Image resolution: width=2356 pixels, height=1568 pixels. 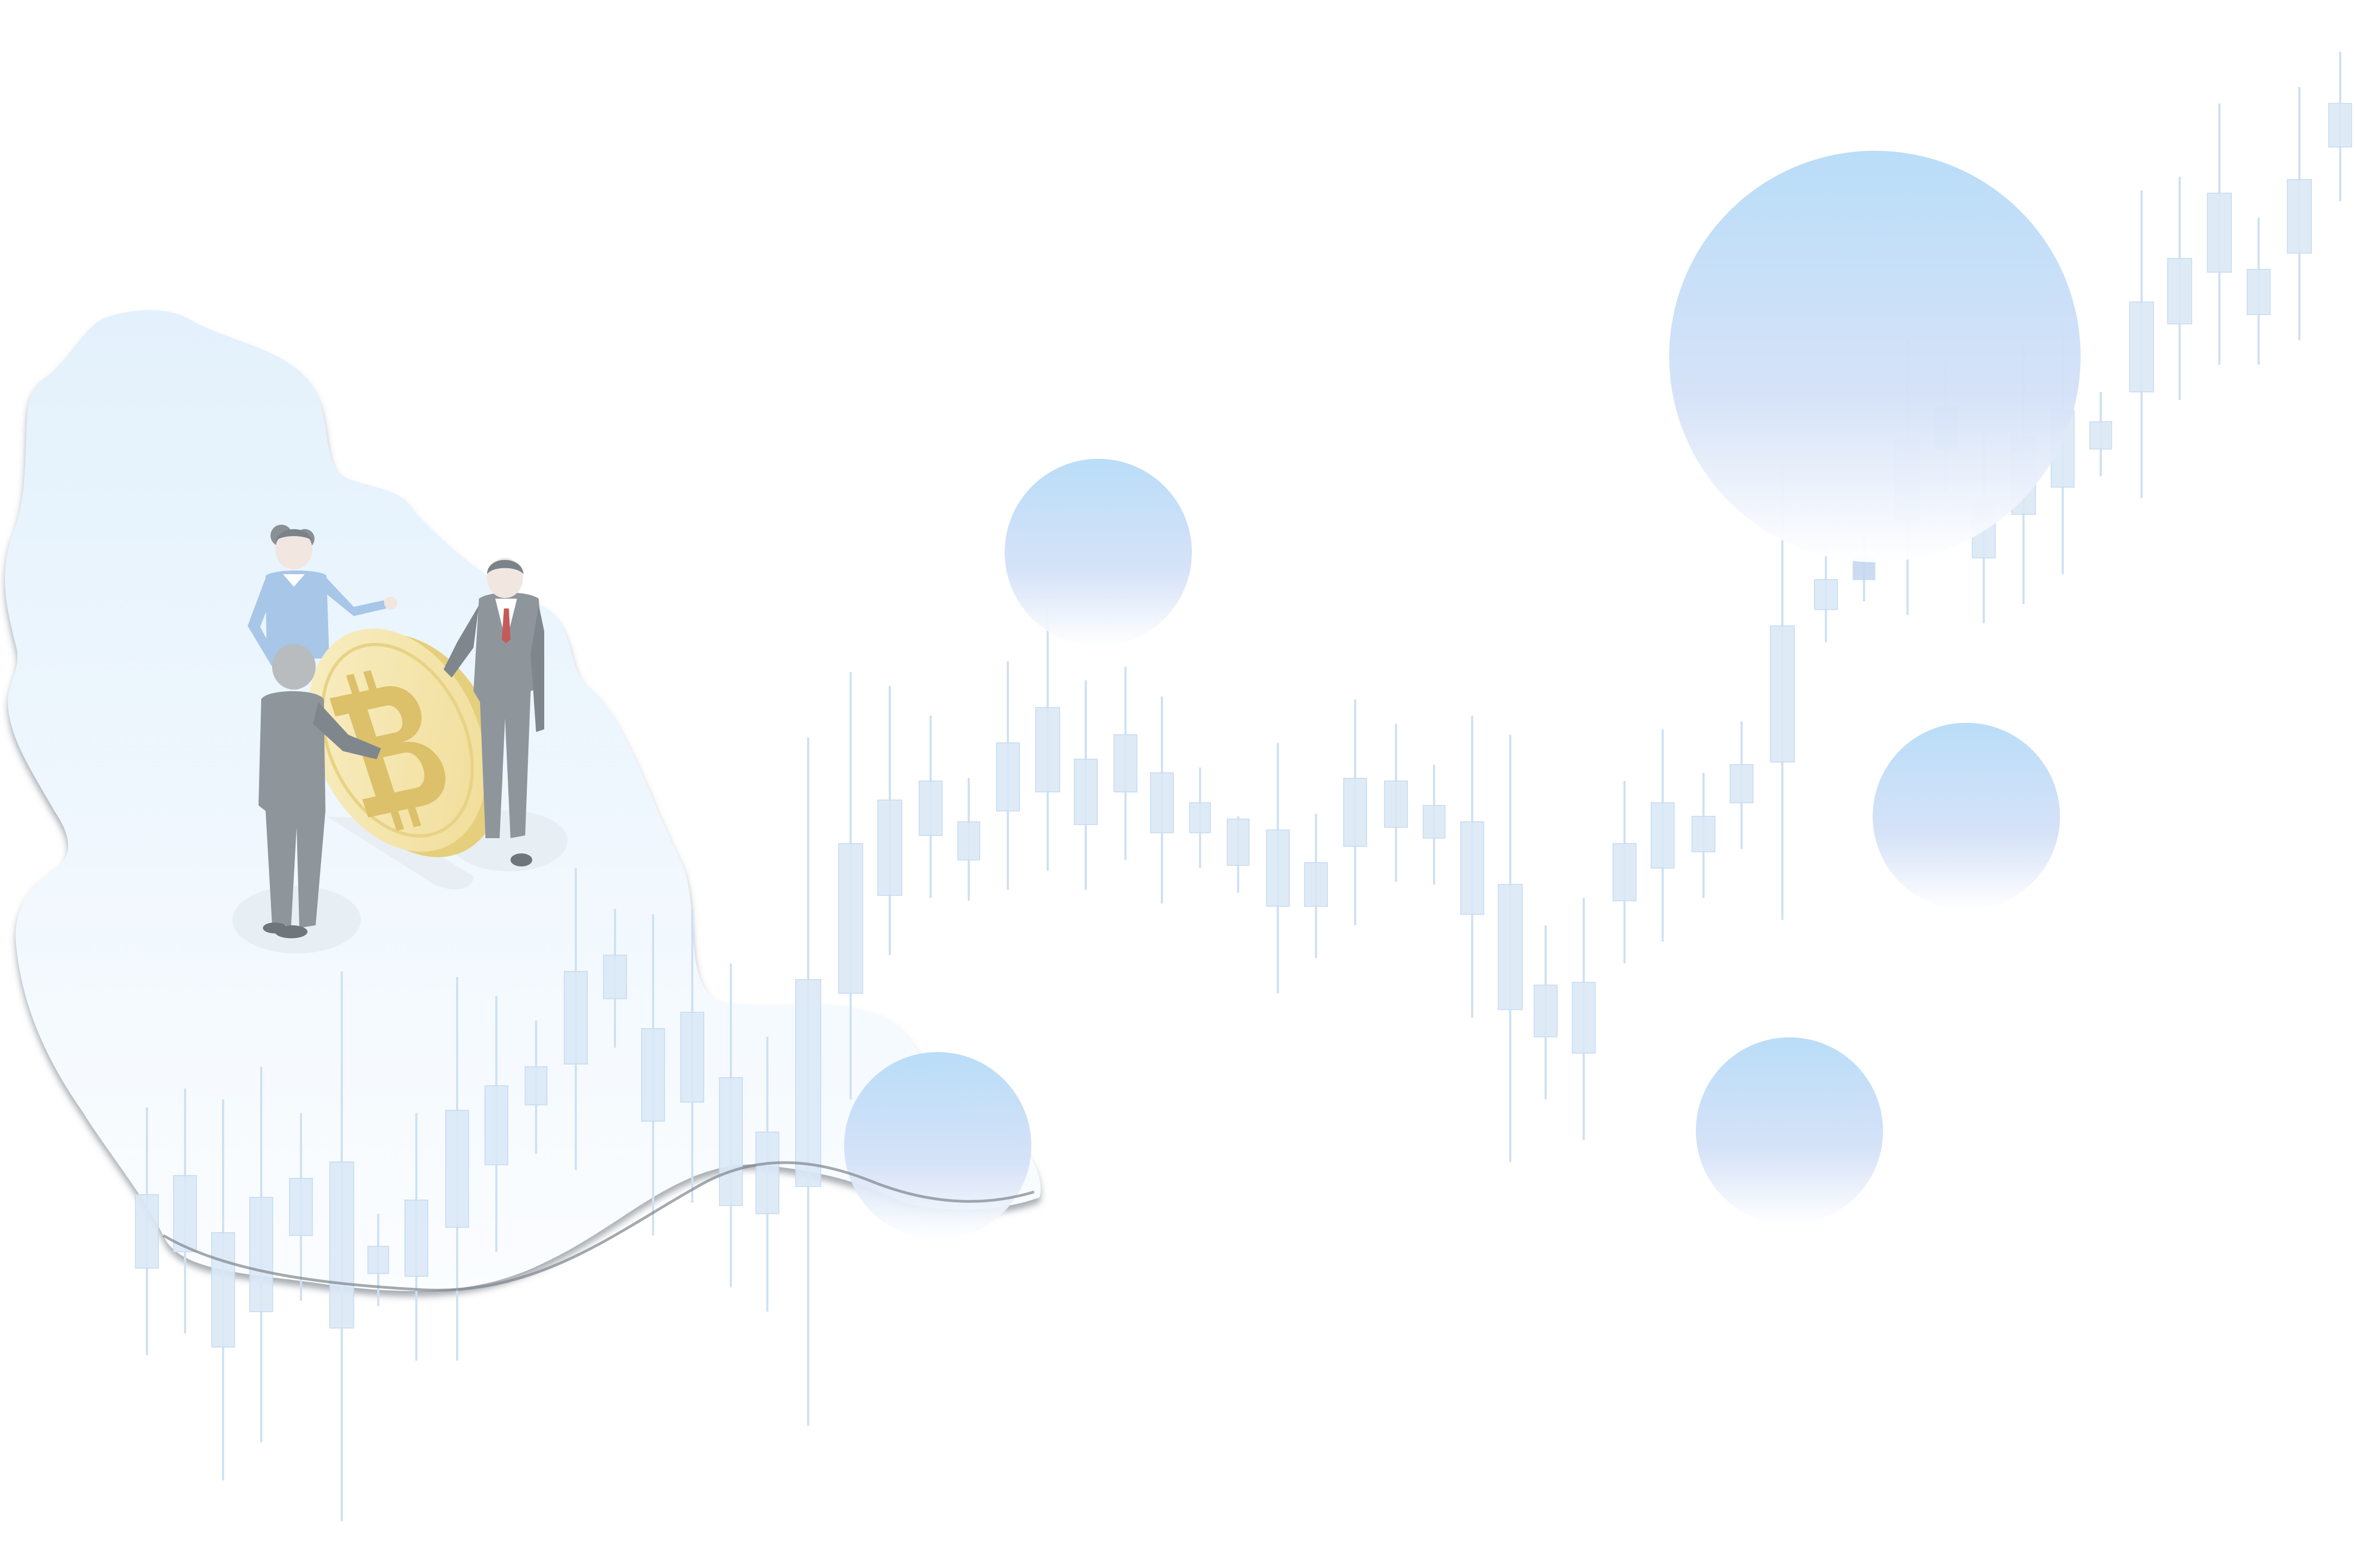 What do you see at coordinates (494, 712) in the screenshot?
I see `man-suit-figure` at bounding box center [494, 712].